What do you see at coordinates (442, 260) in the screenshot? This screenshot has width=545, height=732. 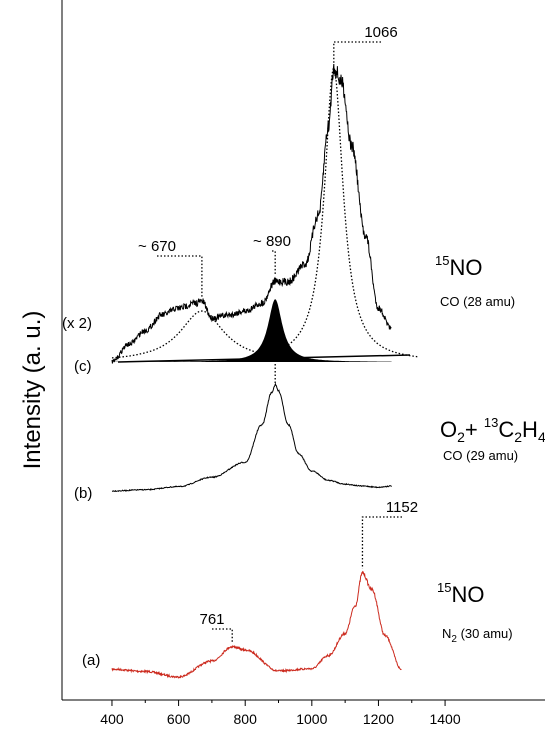 I see `series-c-isotope: 15` at bounding box center [442, 260].